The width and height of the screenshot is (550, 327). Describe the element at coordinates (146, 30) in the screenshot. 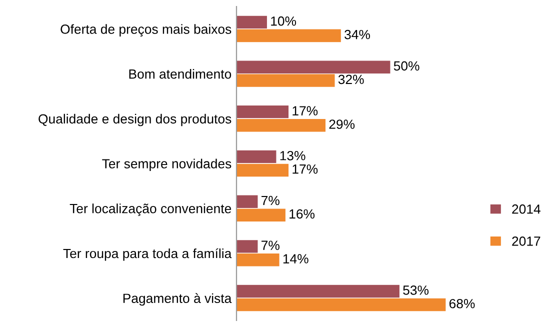

I see `y-tick-label: Oferta de preços mais baixos` at that location.